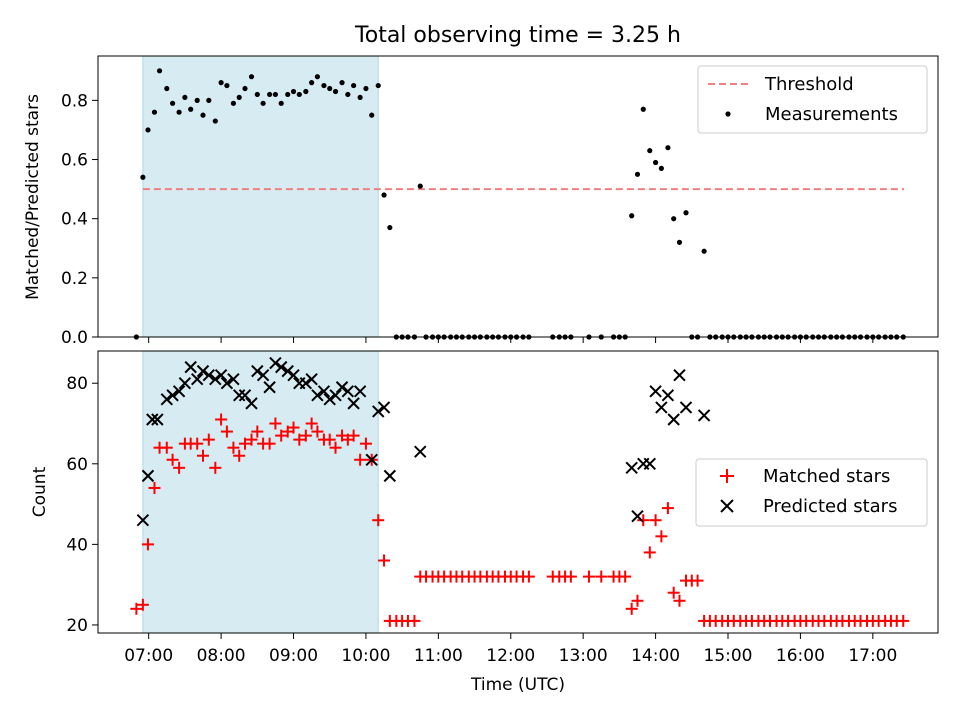  What do you see at coordinates (583, 656) in the screenshot?
I see `x-tick-label: 13:00` at bounding box center [583, 656].